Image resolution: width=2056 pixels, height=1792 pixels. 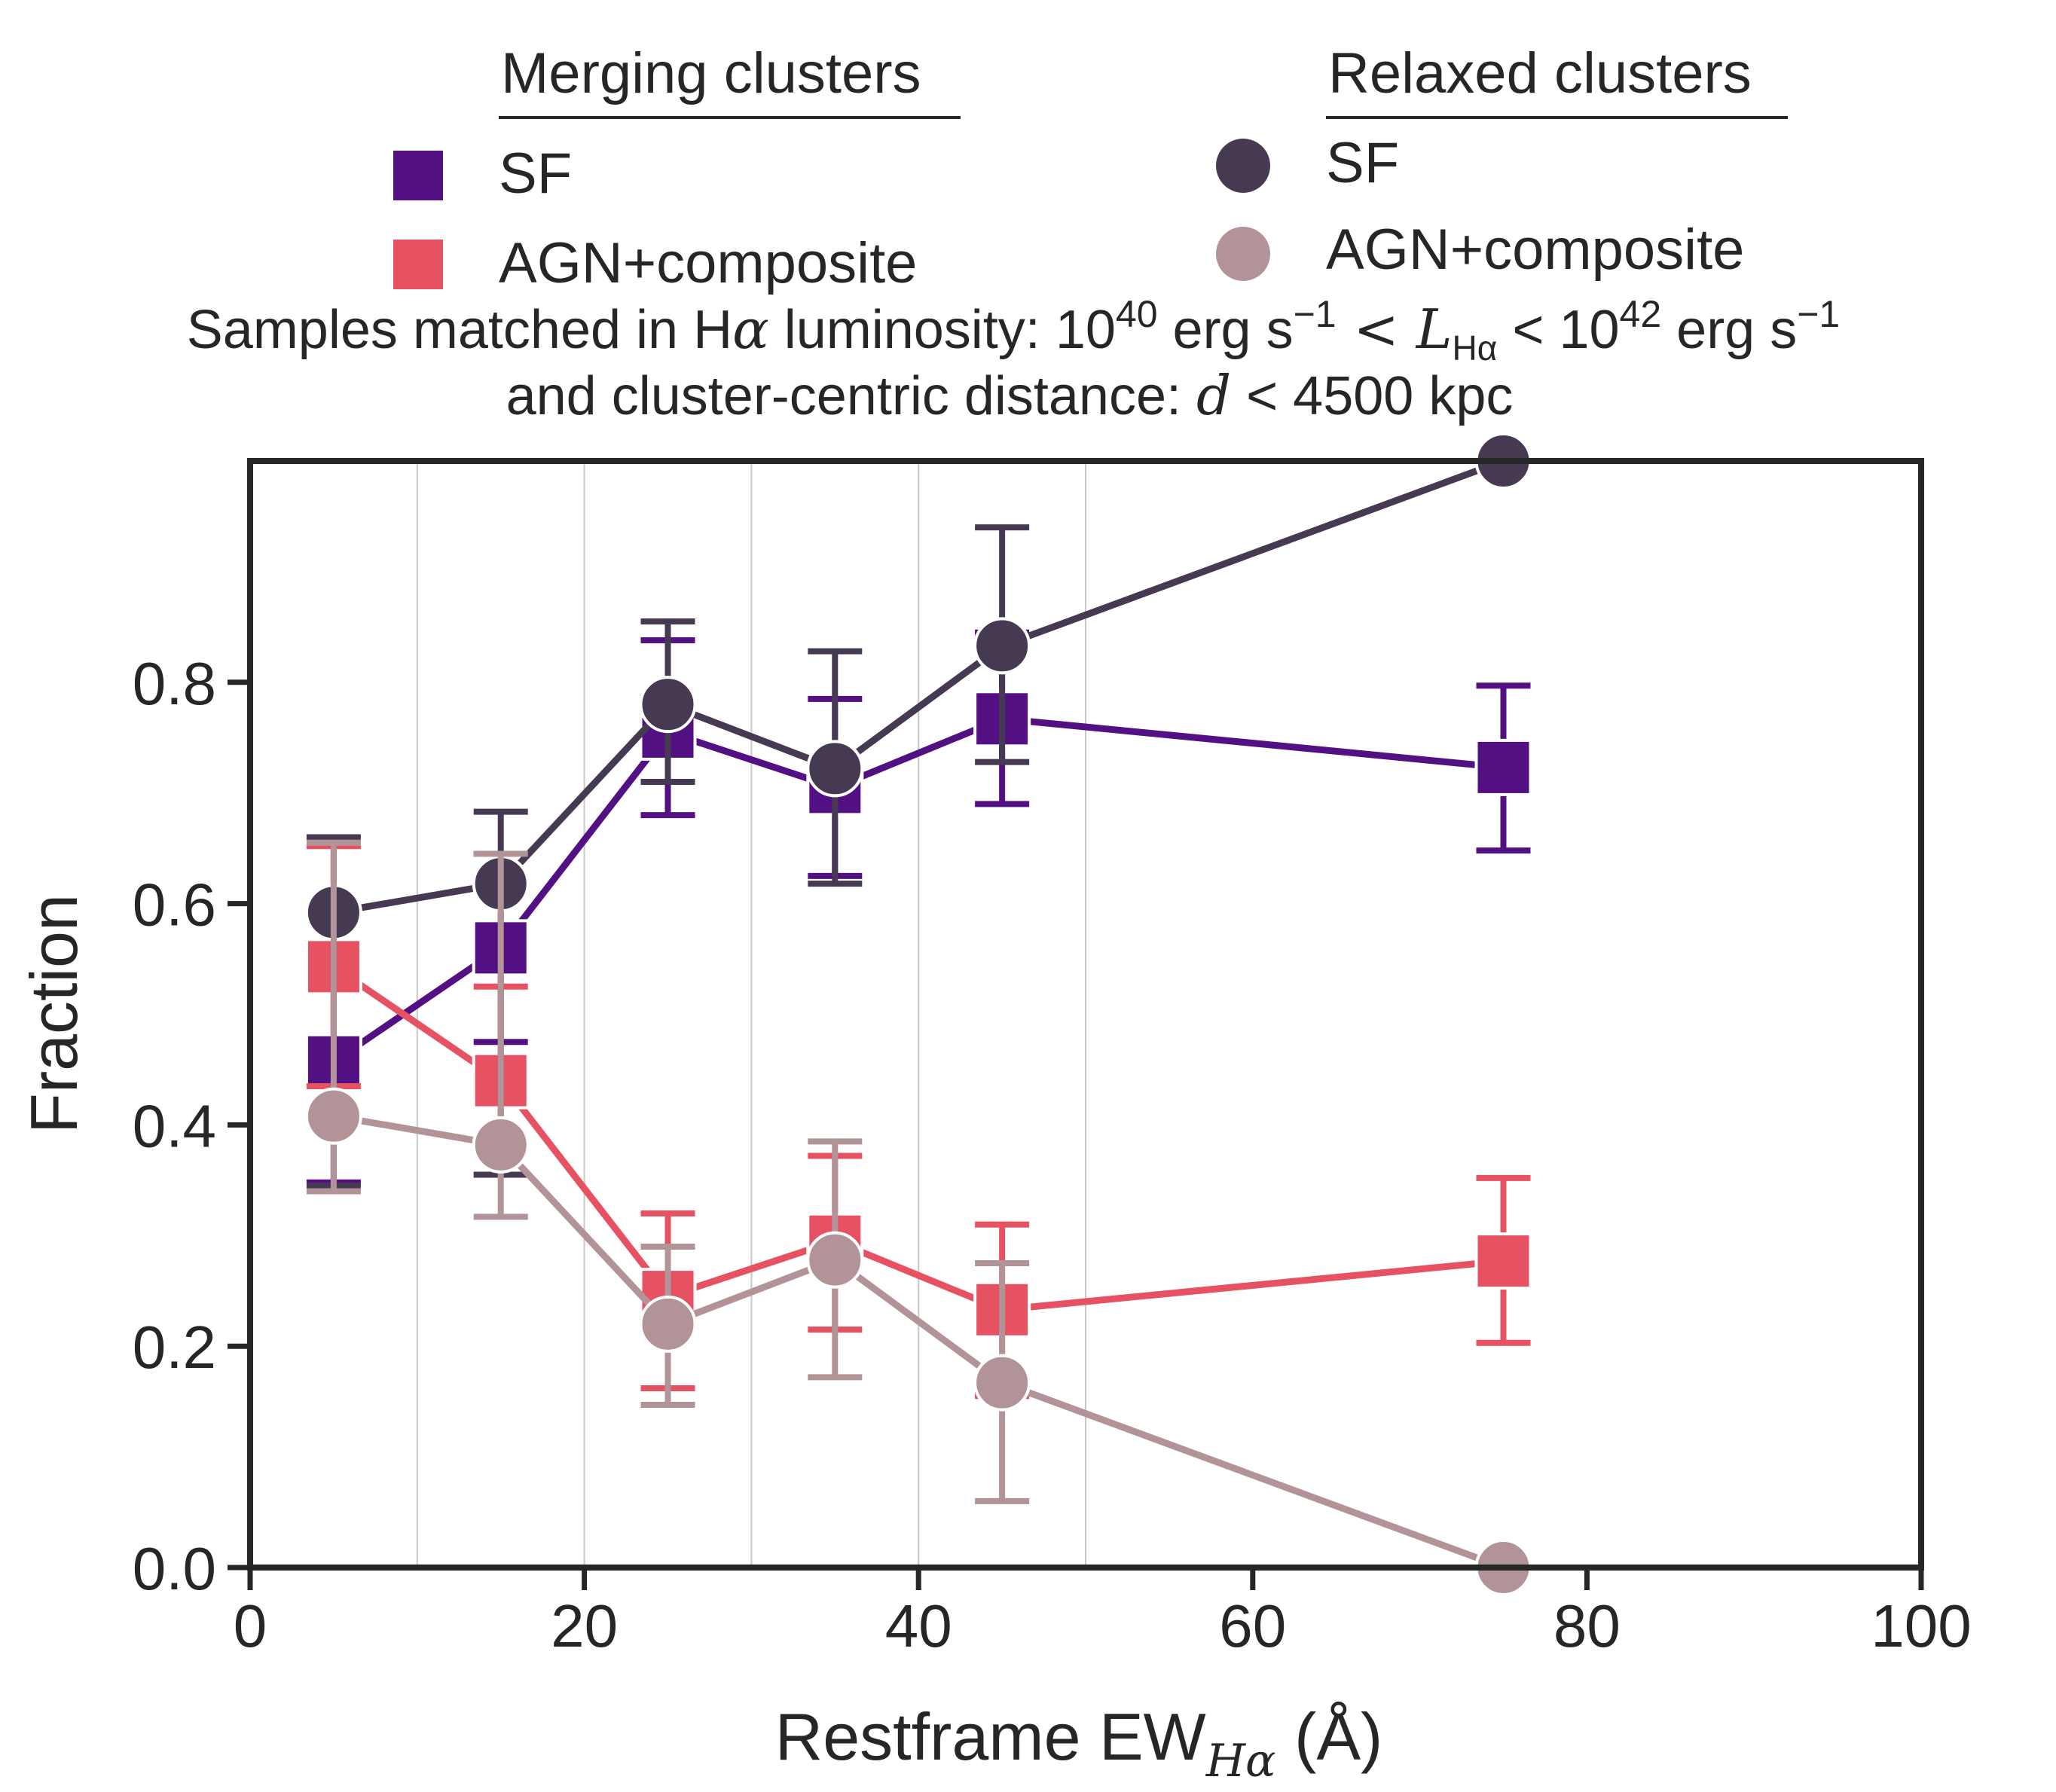 I want to click on legend-merging-title: Merging clusters, so click(x=711, y=73).